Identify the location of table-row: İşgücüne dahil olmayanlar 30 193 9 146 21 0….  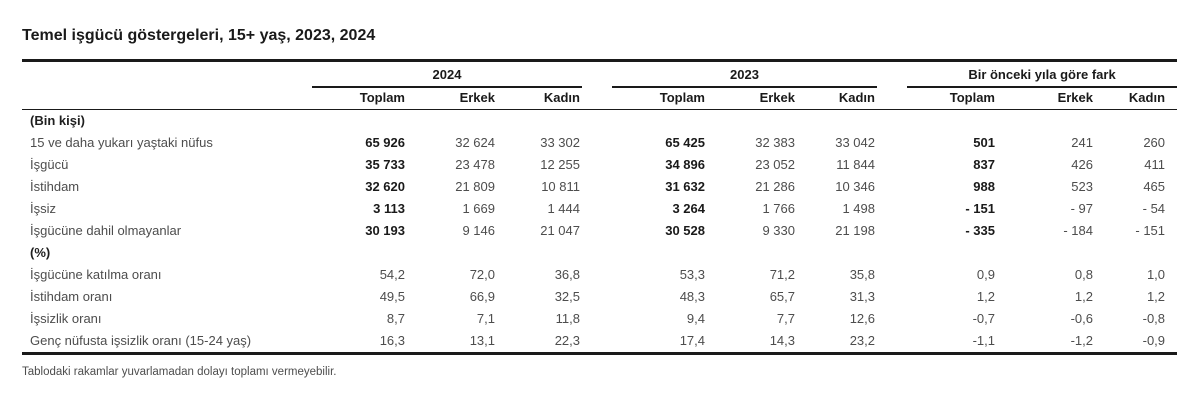
(599, 231).